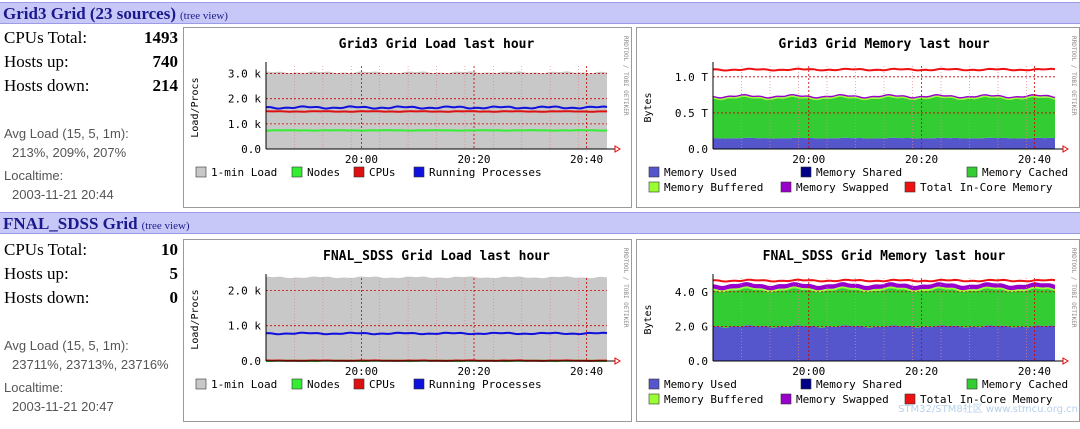 The height and width of the screenshot is (429, 1080). What do you see at coordinates (46, 249) in the screenshot?
I see `cpus-total-label: CPUs Total:` at bounding box center [46, 249].